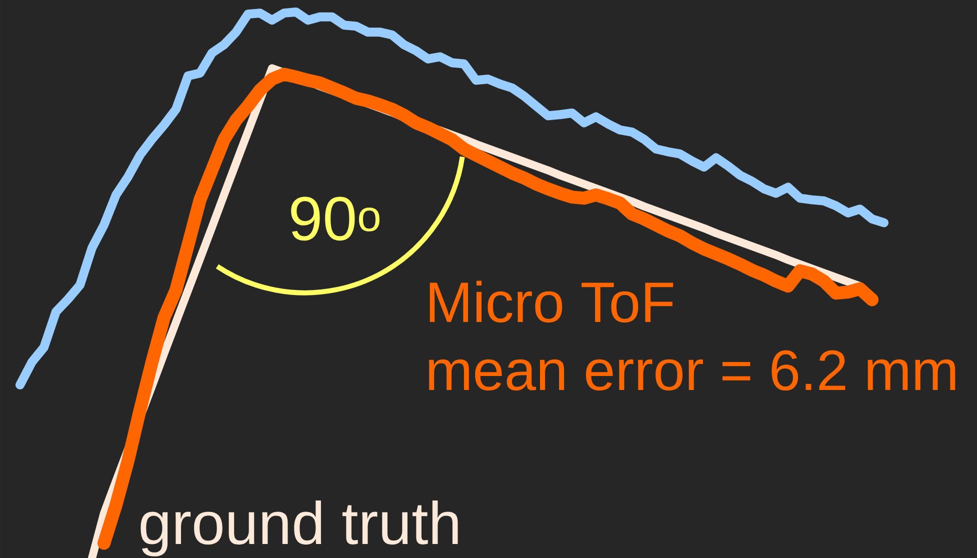 The image size is (977, 558). Describe the element at coordinates (692, 370) in the screenshot. I see `annotation: mean error = 6.2 mm` at that location.